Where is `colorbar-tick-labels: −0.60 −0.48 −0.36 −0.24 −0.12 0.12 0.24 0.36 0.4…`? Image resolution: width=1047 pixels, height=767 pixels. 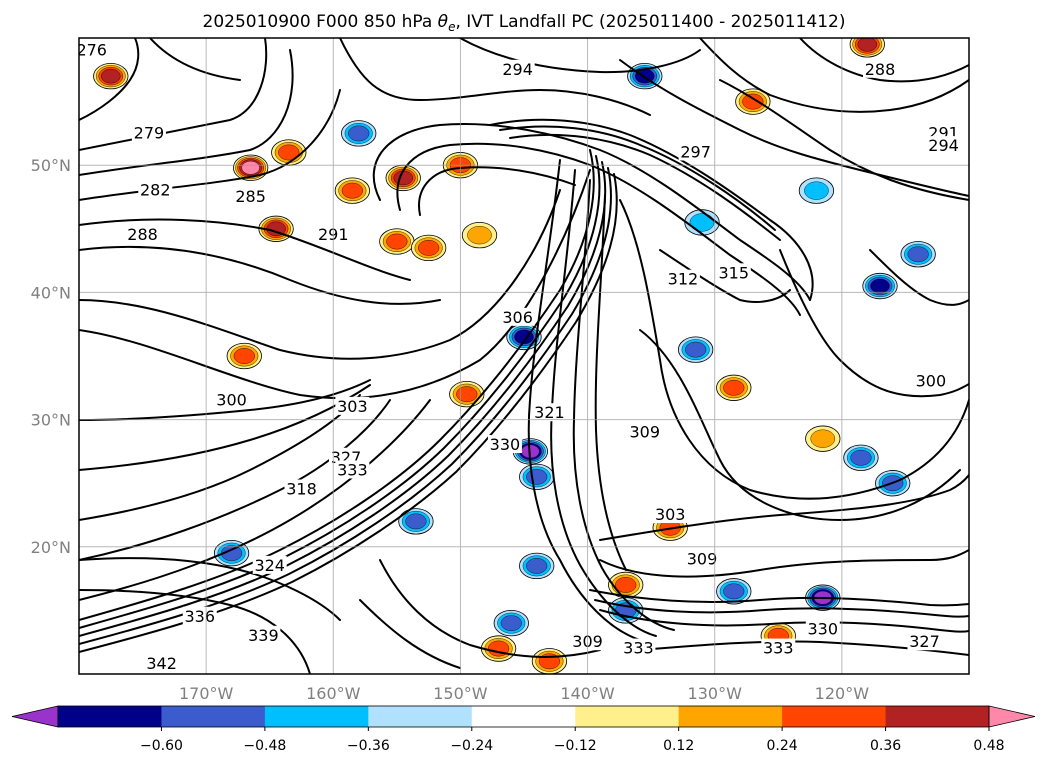 colorbar-tick-labels: −0.60 −0.48 −0.36 −0.24 −0.12 0.12 0.24 0.36 0.4… is located at coordinates (572, 746).